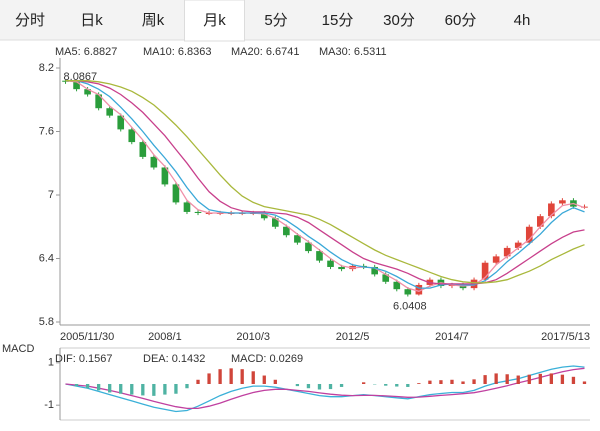 Image resolution: width=600 pixels, height=431 pixels. I want to click on legend-entry: MA5: 6.8827, so click(86, 52).